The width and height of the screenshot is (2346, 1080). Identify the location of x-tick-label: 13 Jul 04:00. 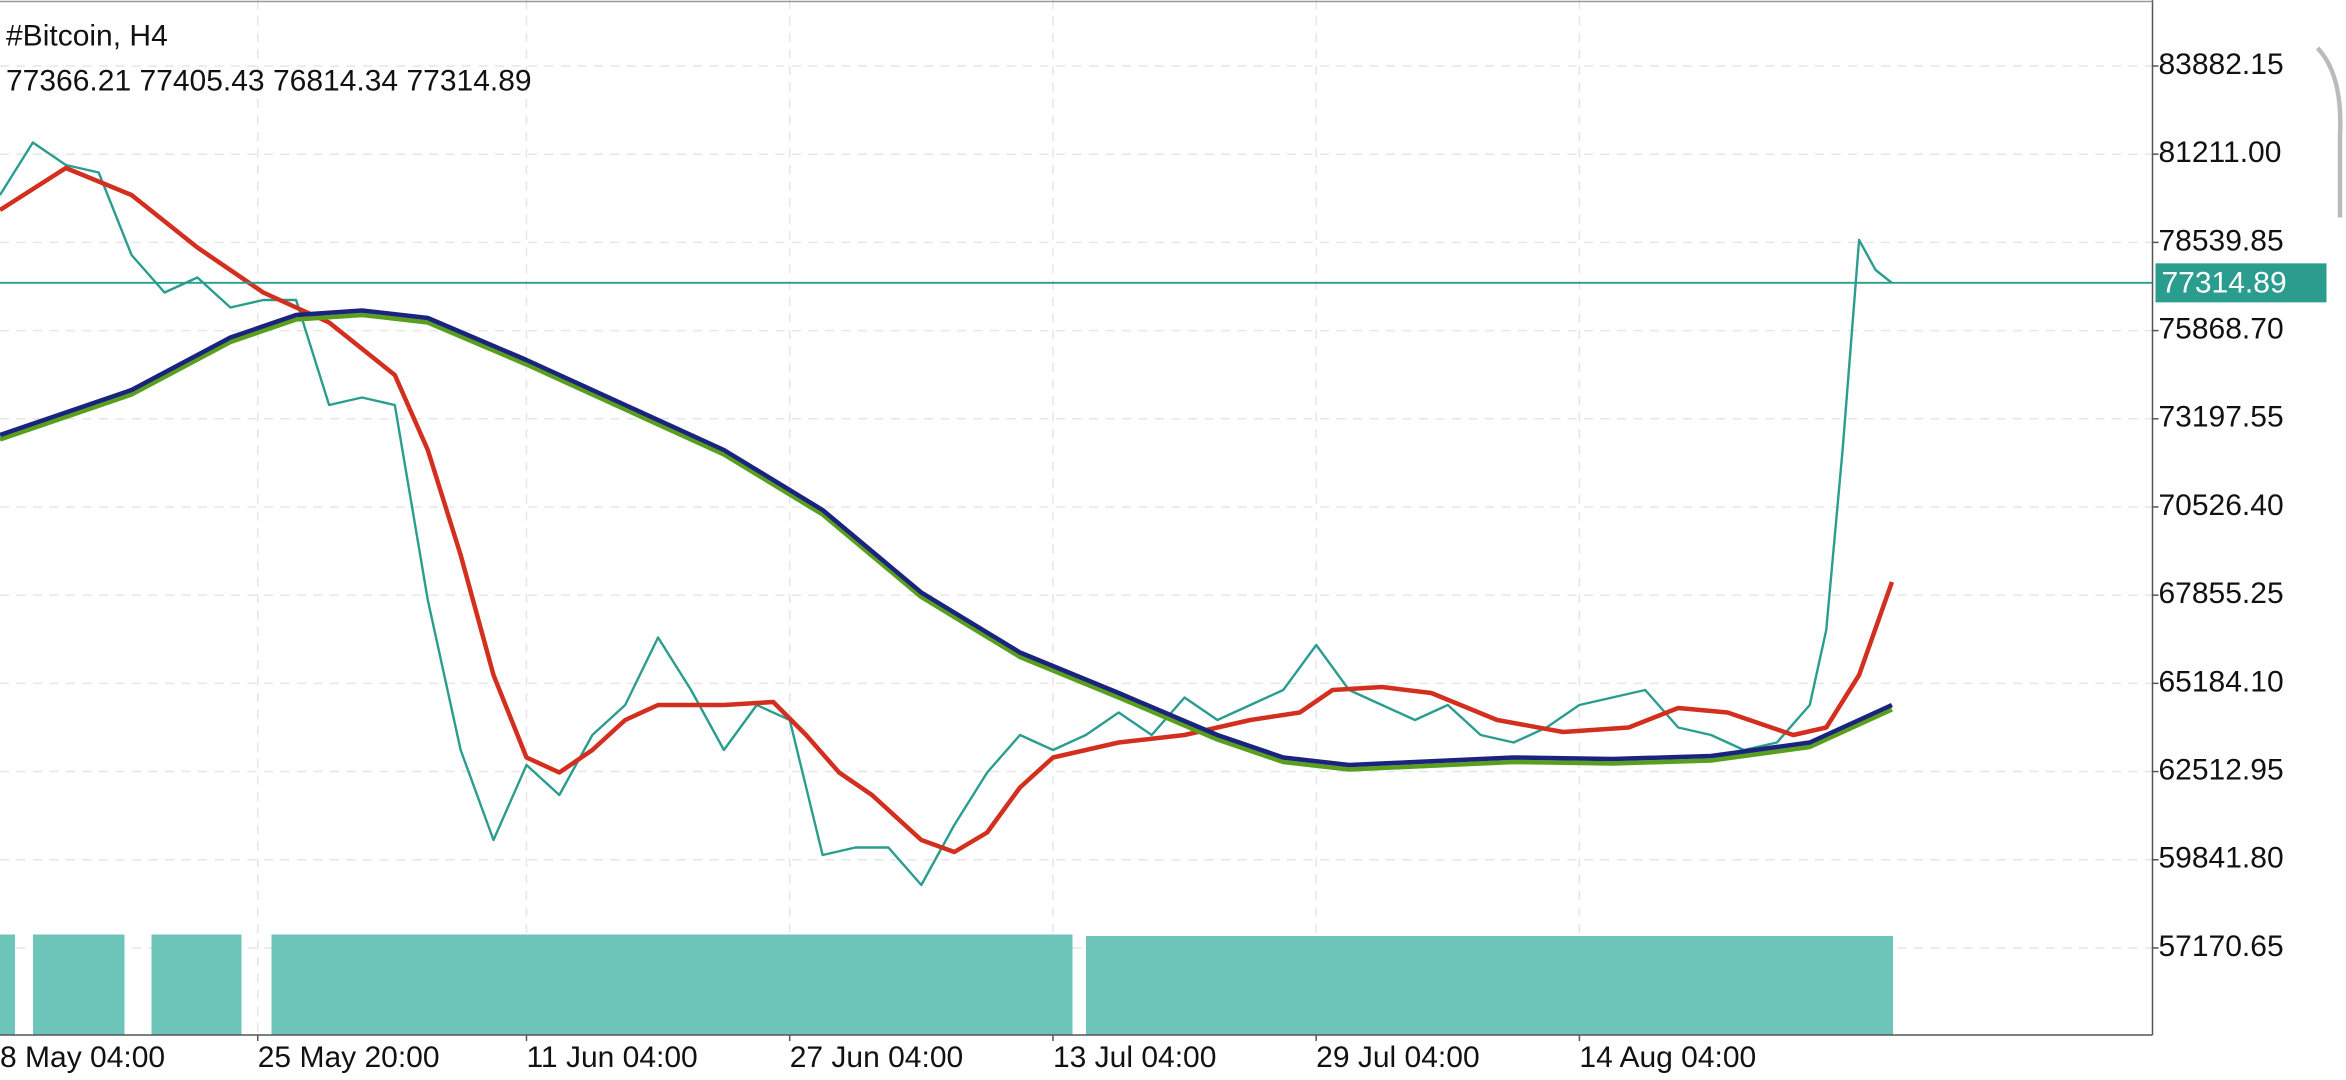
(1134, 1057).